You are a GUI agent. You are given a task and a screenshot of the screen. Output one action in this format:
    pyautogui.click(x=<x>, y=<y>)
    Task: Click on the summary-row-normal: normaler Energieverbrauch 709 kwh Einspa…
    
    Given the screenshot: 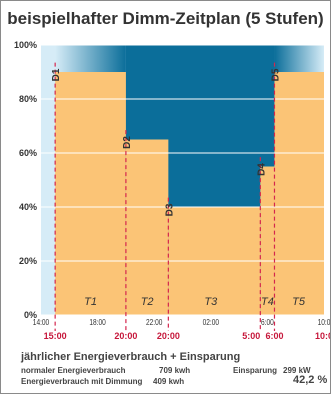 What is the action you would take?
    pyautogui.click(x=175, y=371)
    